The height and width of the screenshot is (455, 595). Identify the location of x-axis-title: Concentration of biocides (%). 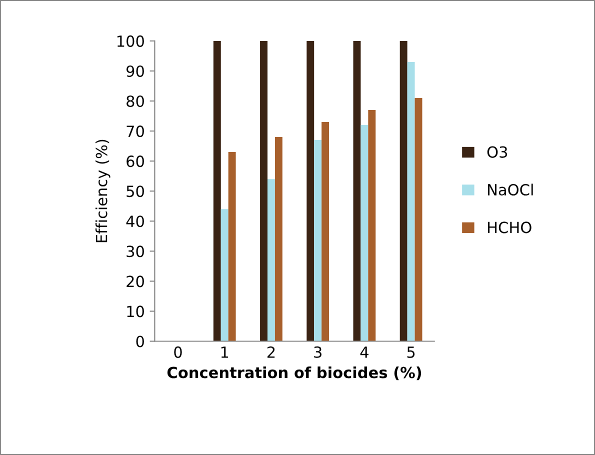
(294, 373).